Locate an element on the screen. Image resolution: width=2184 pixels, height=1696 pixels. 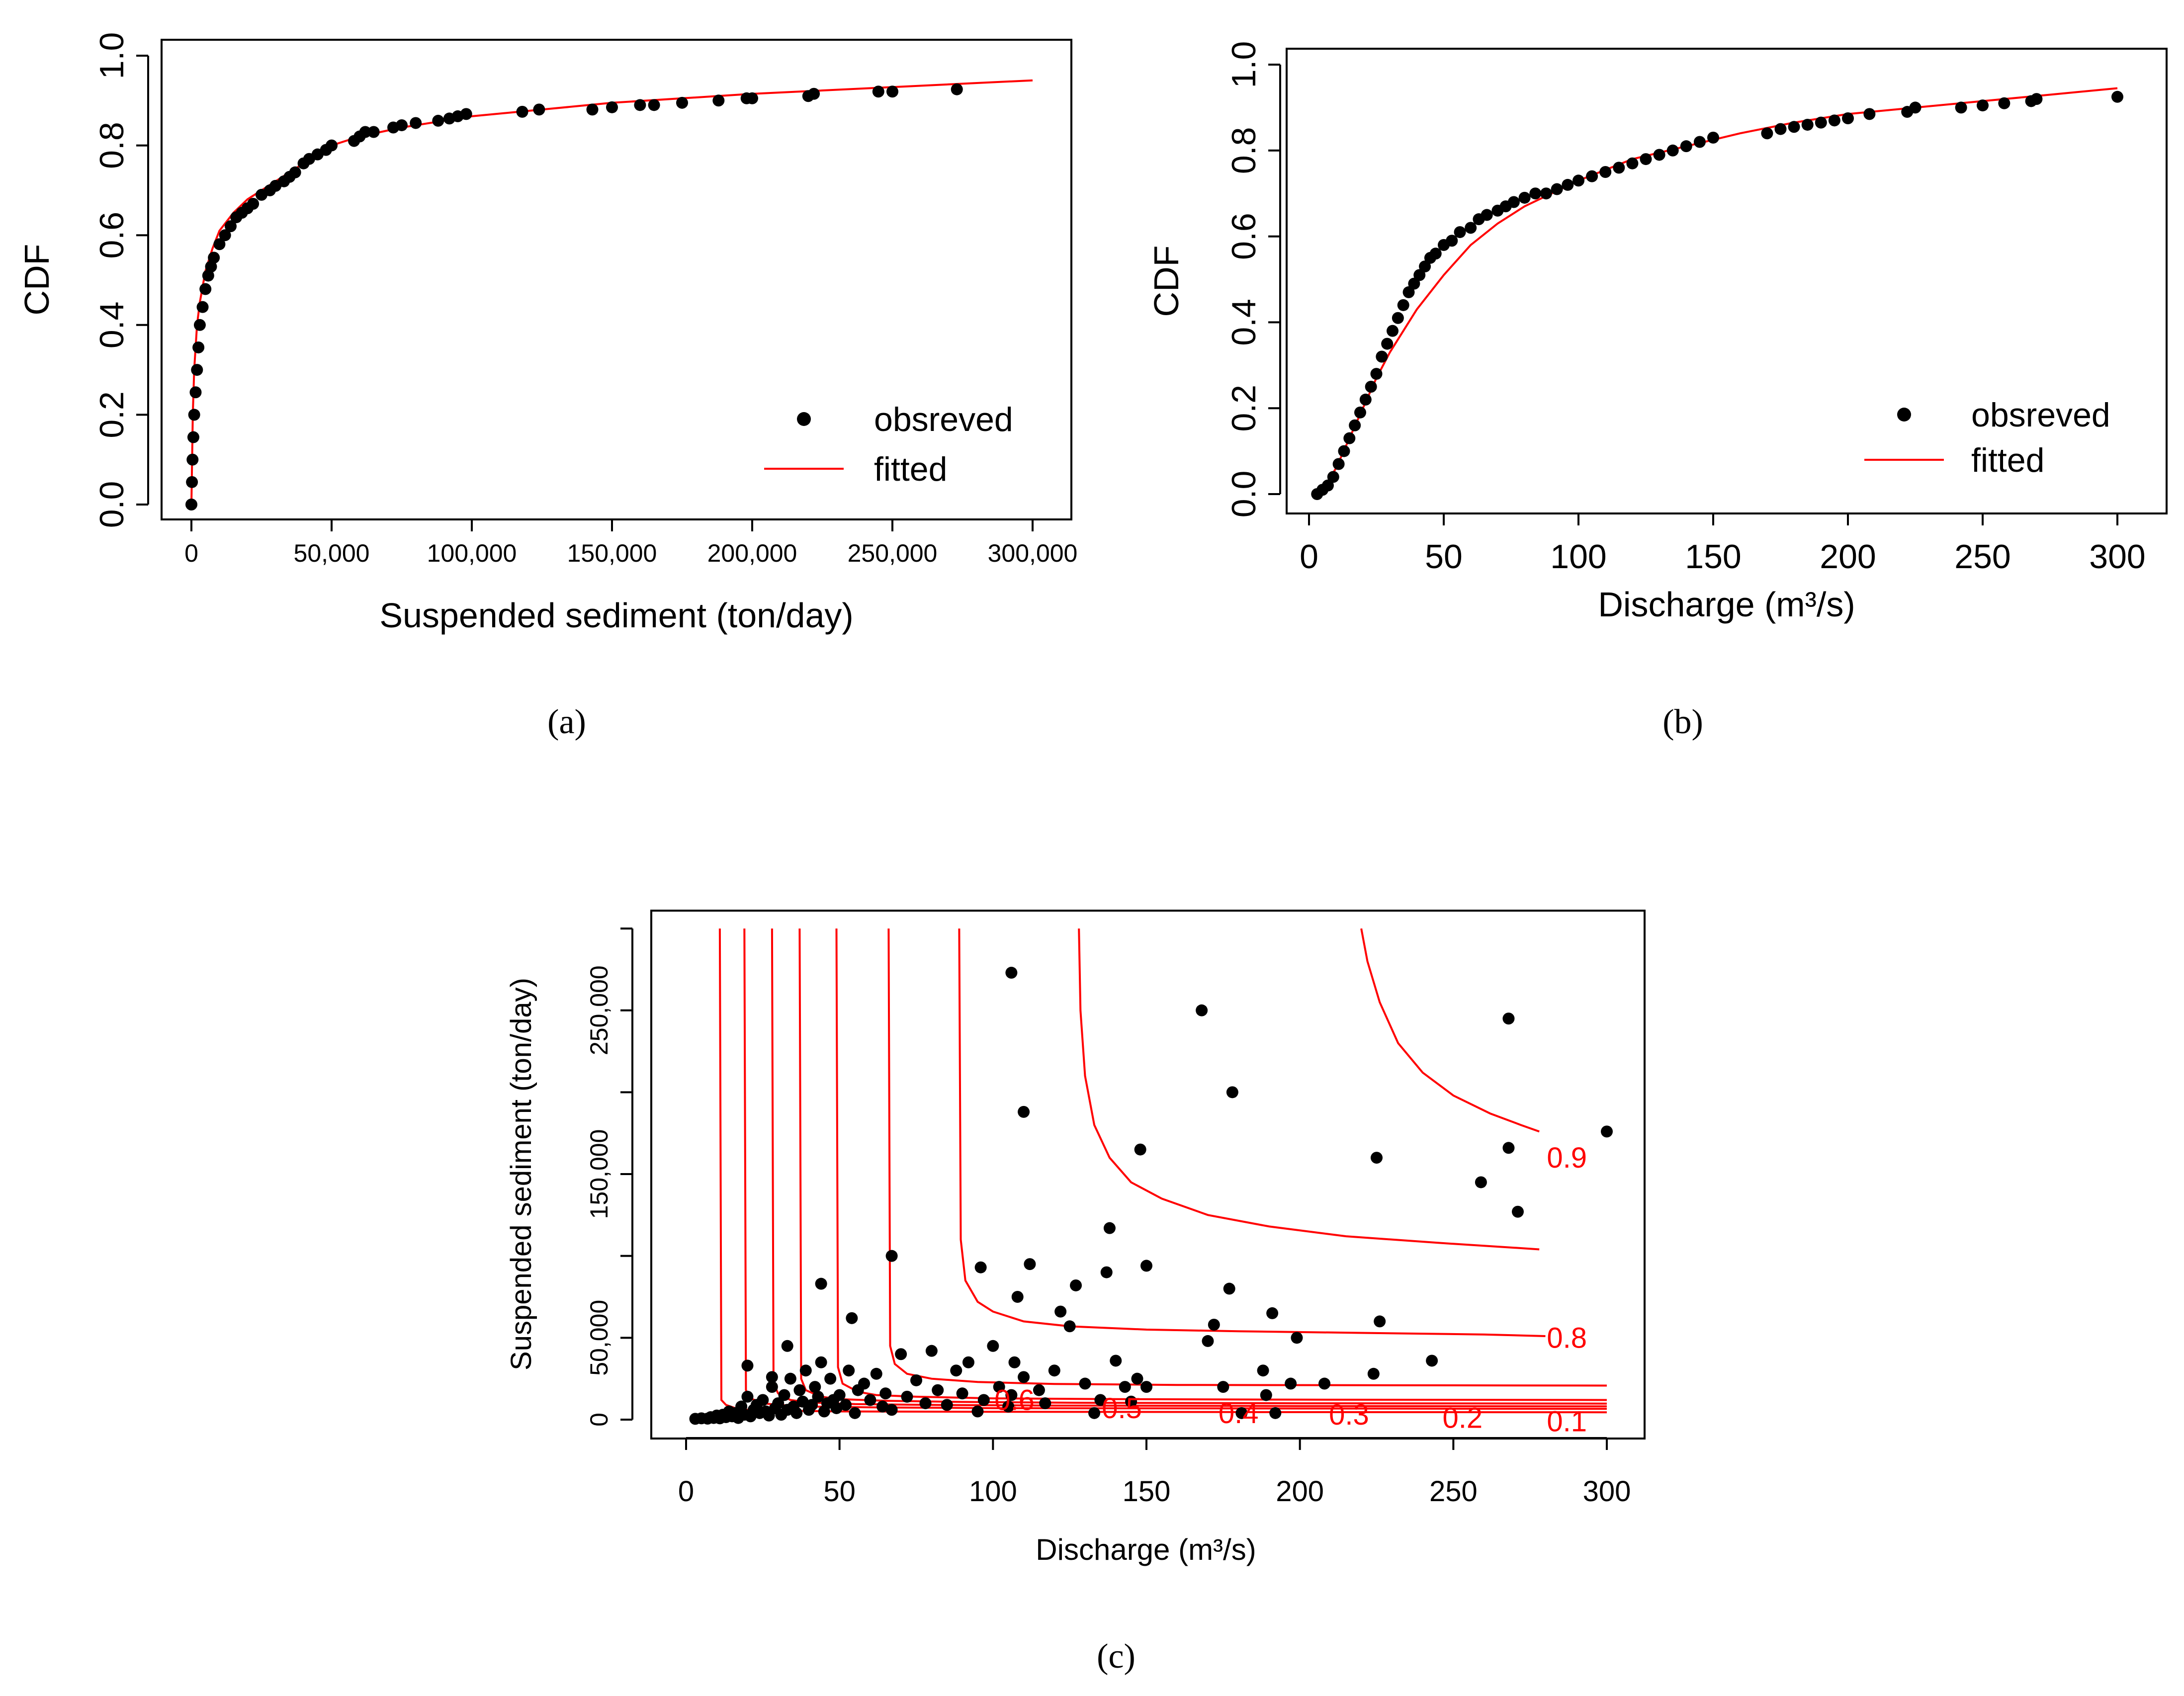
x-tick-label: 300 is located at coordinates (1607, 1491).